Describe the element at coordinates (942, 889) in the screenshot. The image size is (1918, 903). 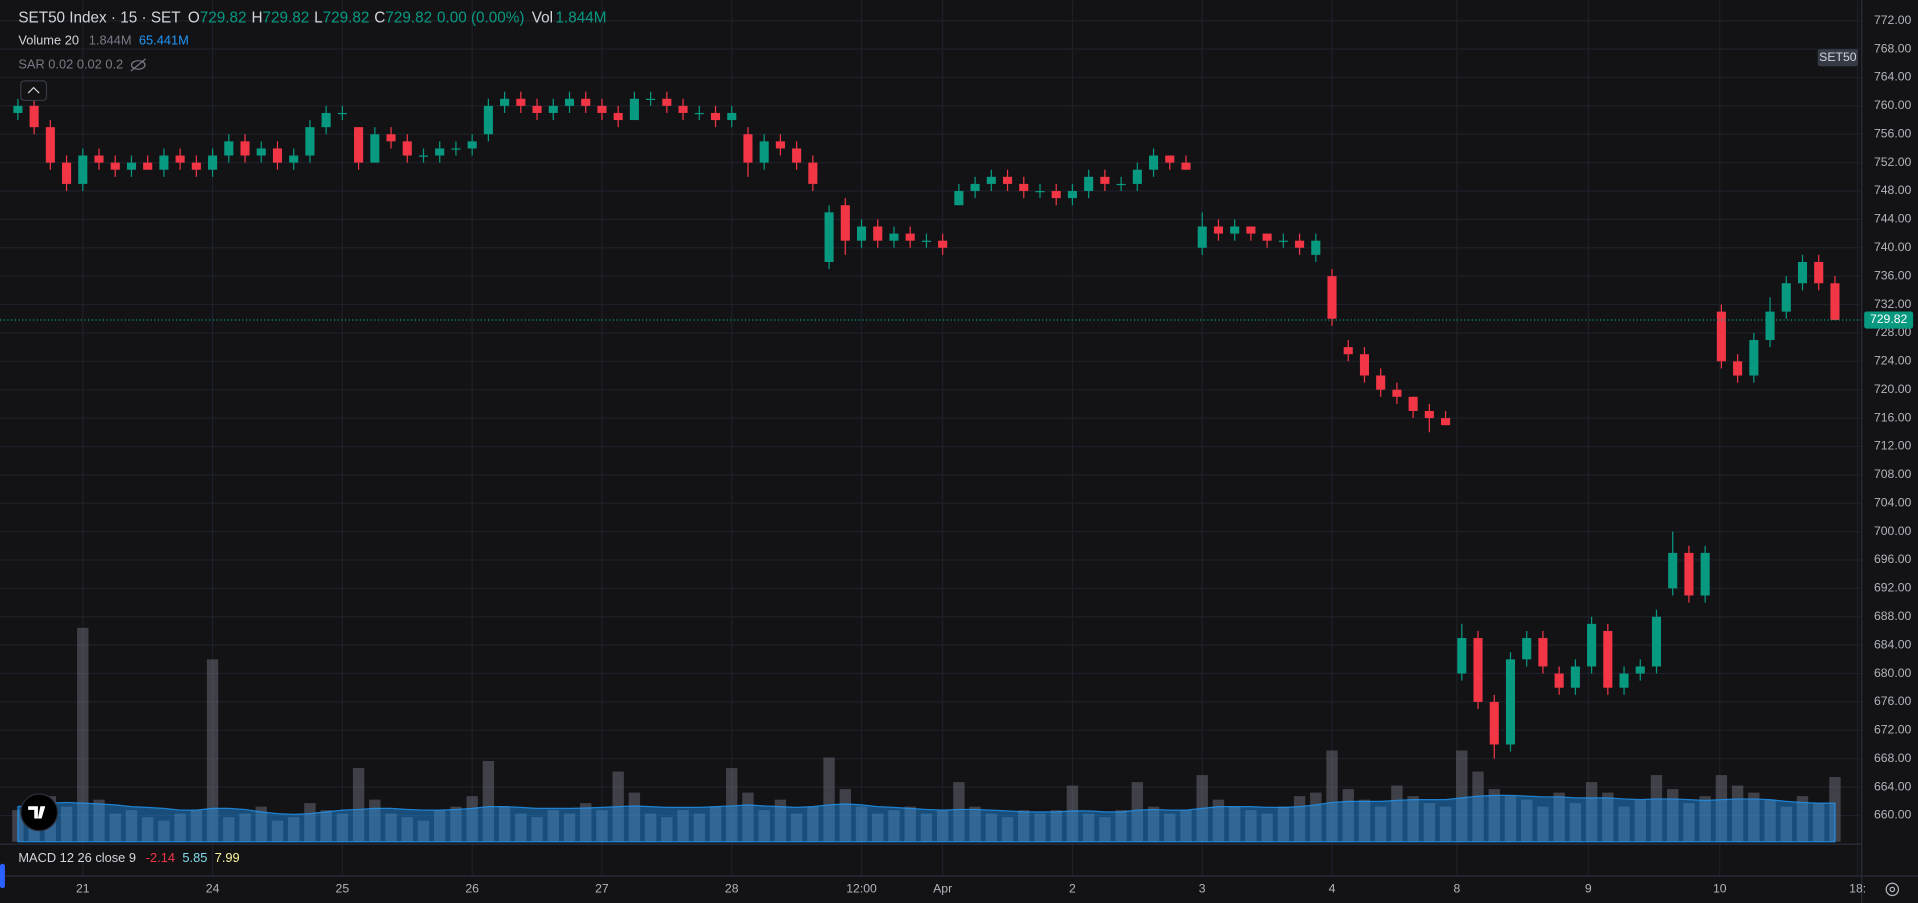
I see `x-tick-label: Apr` at that location.